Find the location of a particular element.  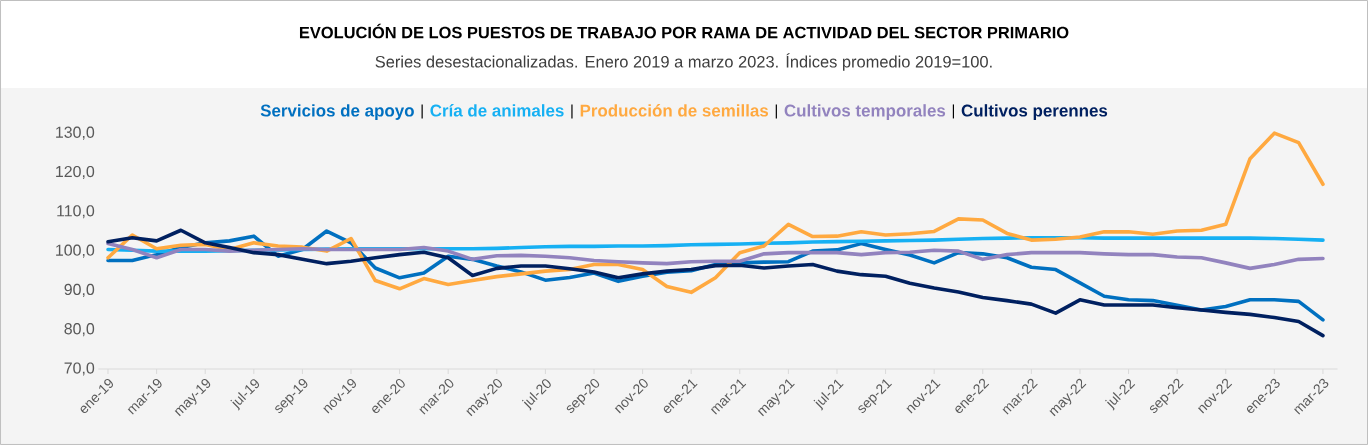

y-tick-label: 90,0 is located at coordinates (79, 290).